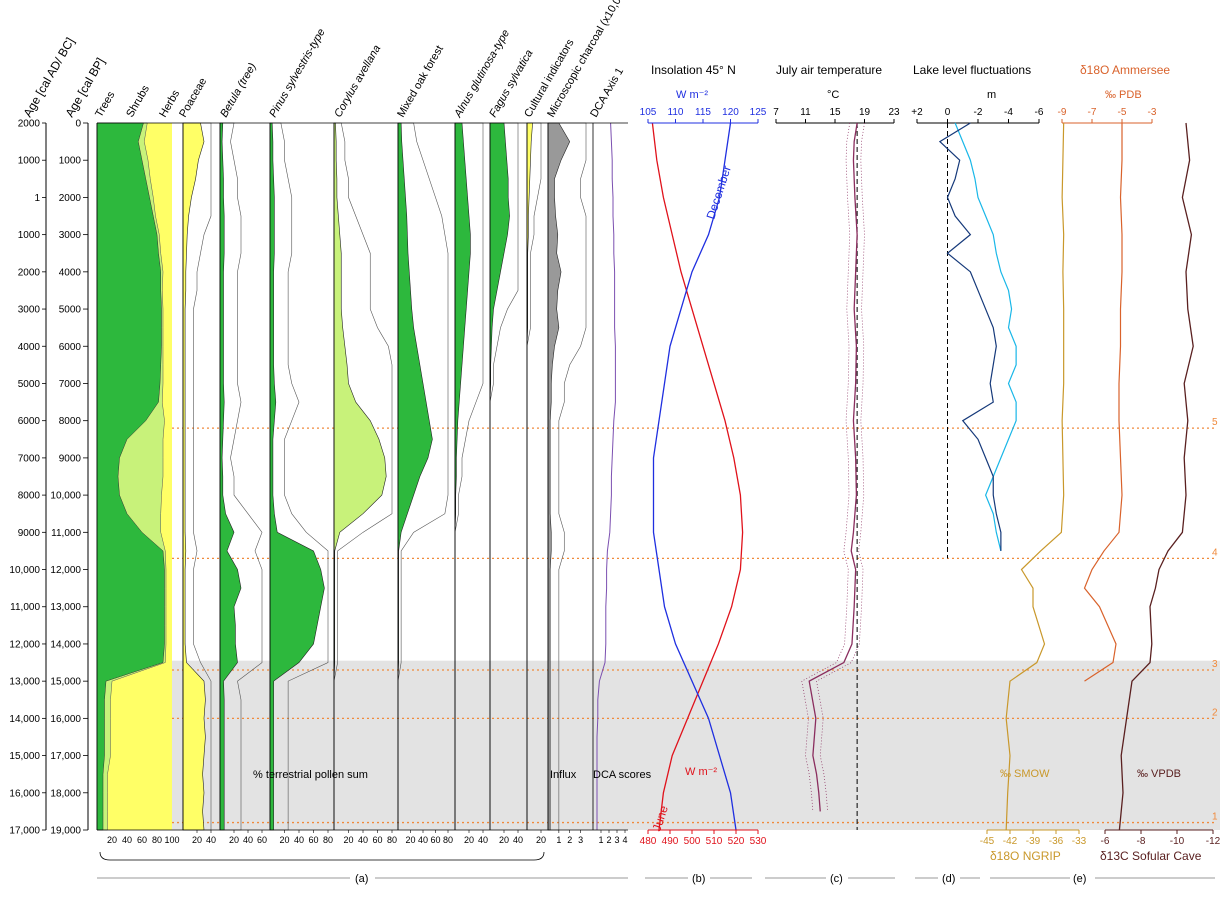 Image resolution: width=1223 pixels, height=917 pixels. Describe the element at coordinates (1056, 841) in the screenshot. I see `ngrip-tick-label: -36` at that location.